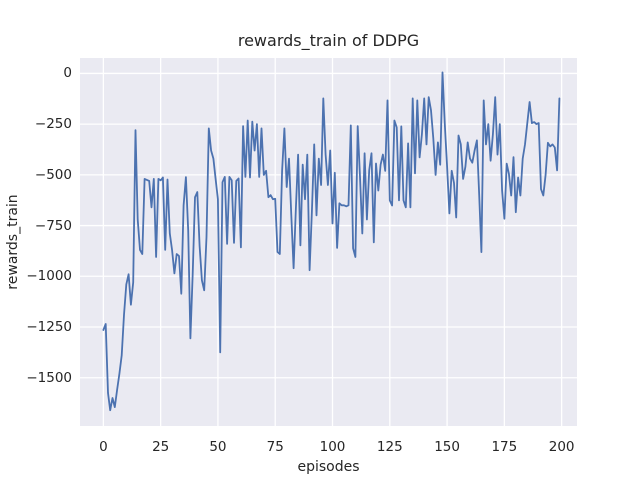 The image size is (640, 480). Describe the element at coordinates (49, 276) in the screenshot. I see `y-tick-label: −1000` at that location.